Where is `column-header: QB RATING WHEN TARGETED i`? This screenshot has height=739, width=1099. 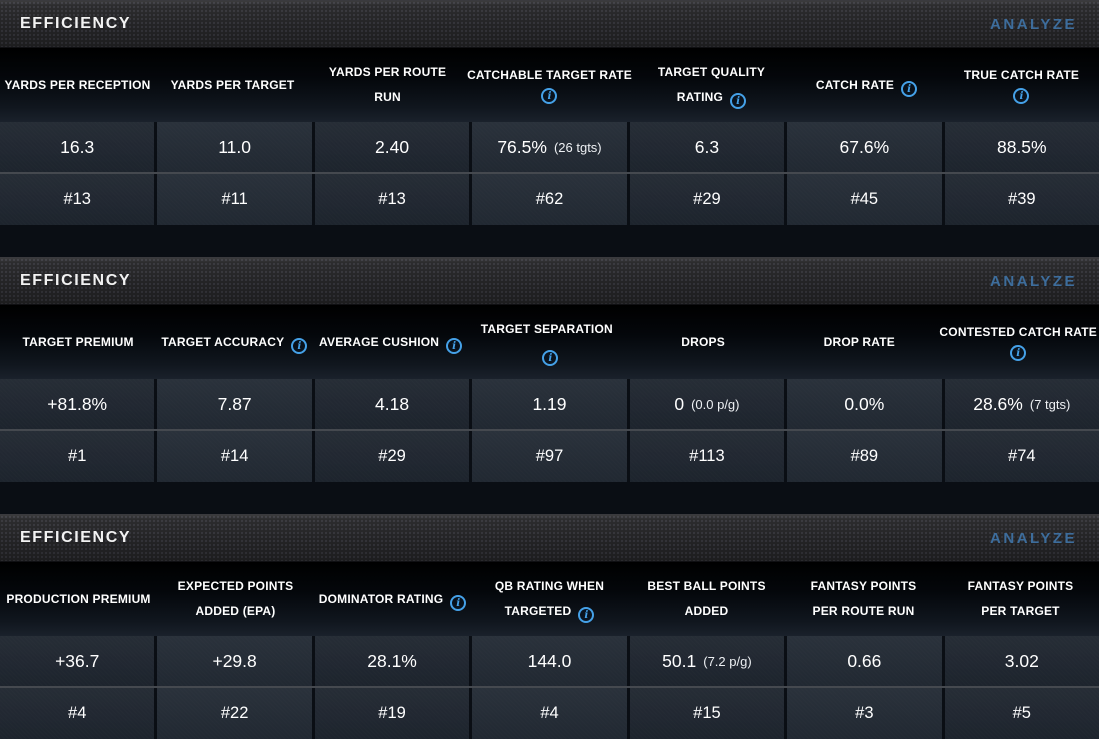 column-header: QB RATING WHEN TARGETED i is located at coordinates (549, 599).